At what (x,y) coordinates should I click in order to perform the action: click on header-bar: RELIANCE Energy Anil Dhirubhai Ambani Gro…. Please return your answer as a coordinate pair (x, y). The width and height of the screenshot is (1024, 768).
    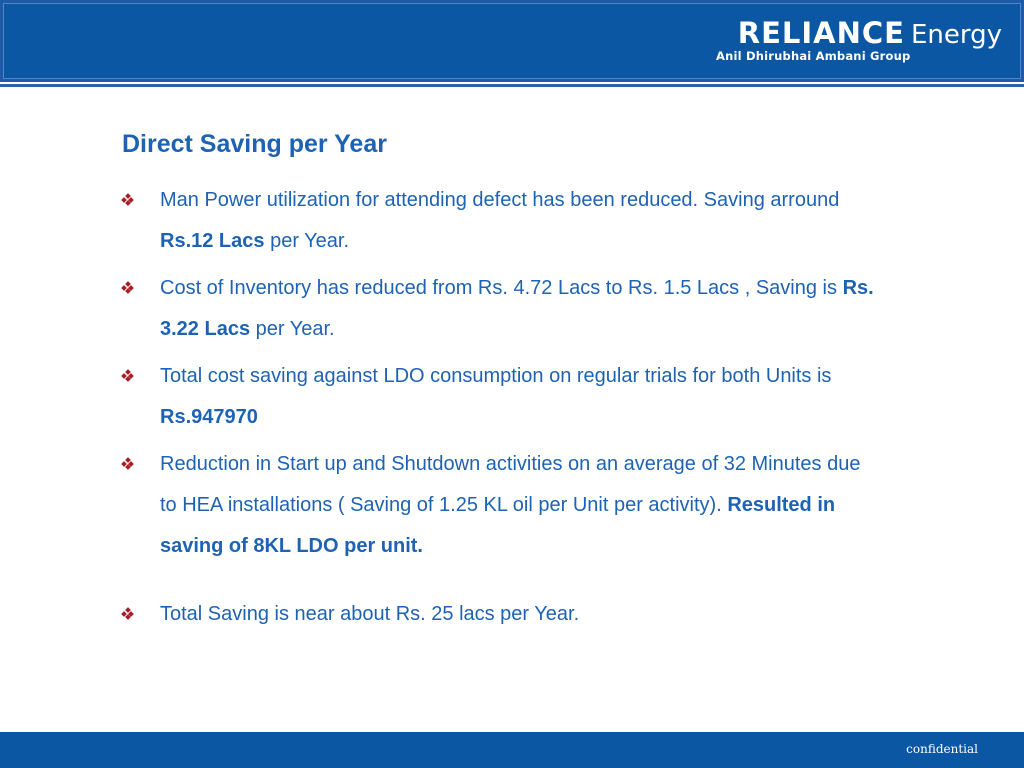
    Looking at the image, I should click on (512, 41).